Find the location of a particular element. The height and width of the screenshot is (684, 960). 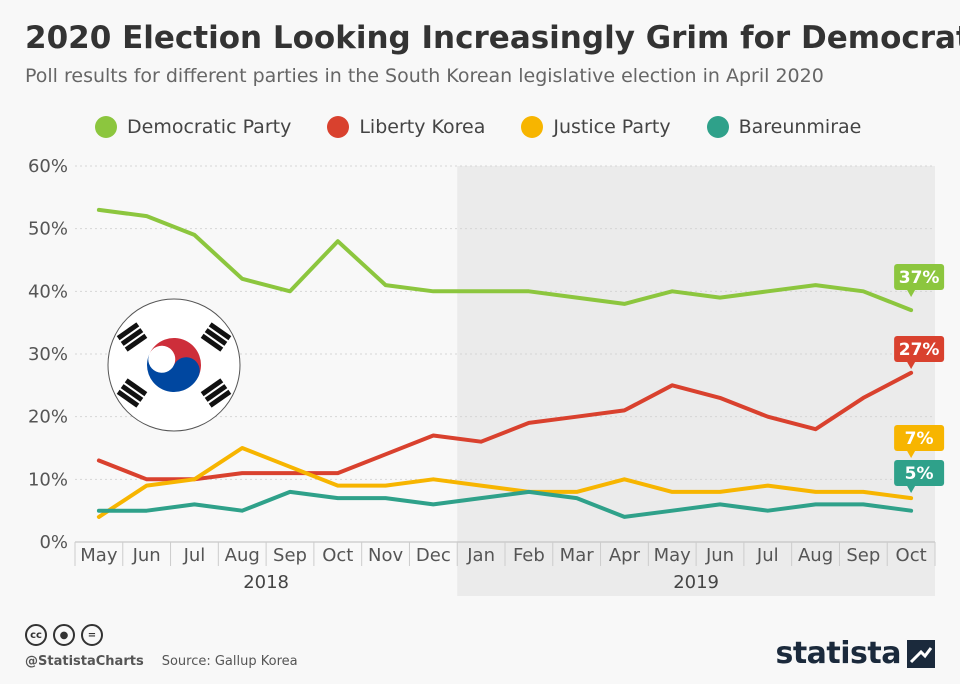

year-label: 2018 is located at coordinates (266, 582).